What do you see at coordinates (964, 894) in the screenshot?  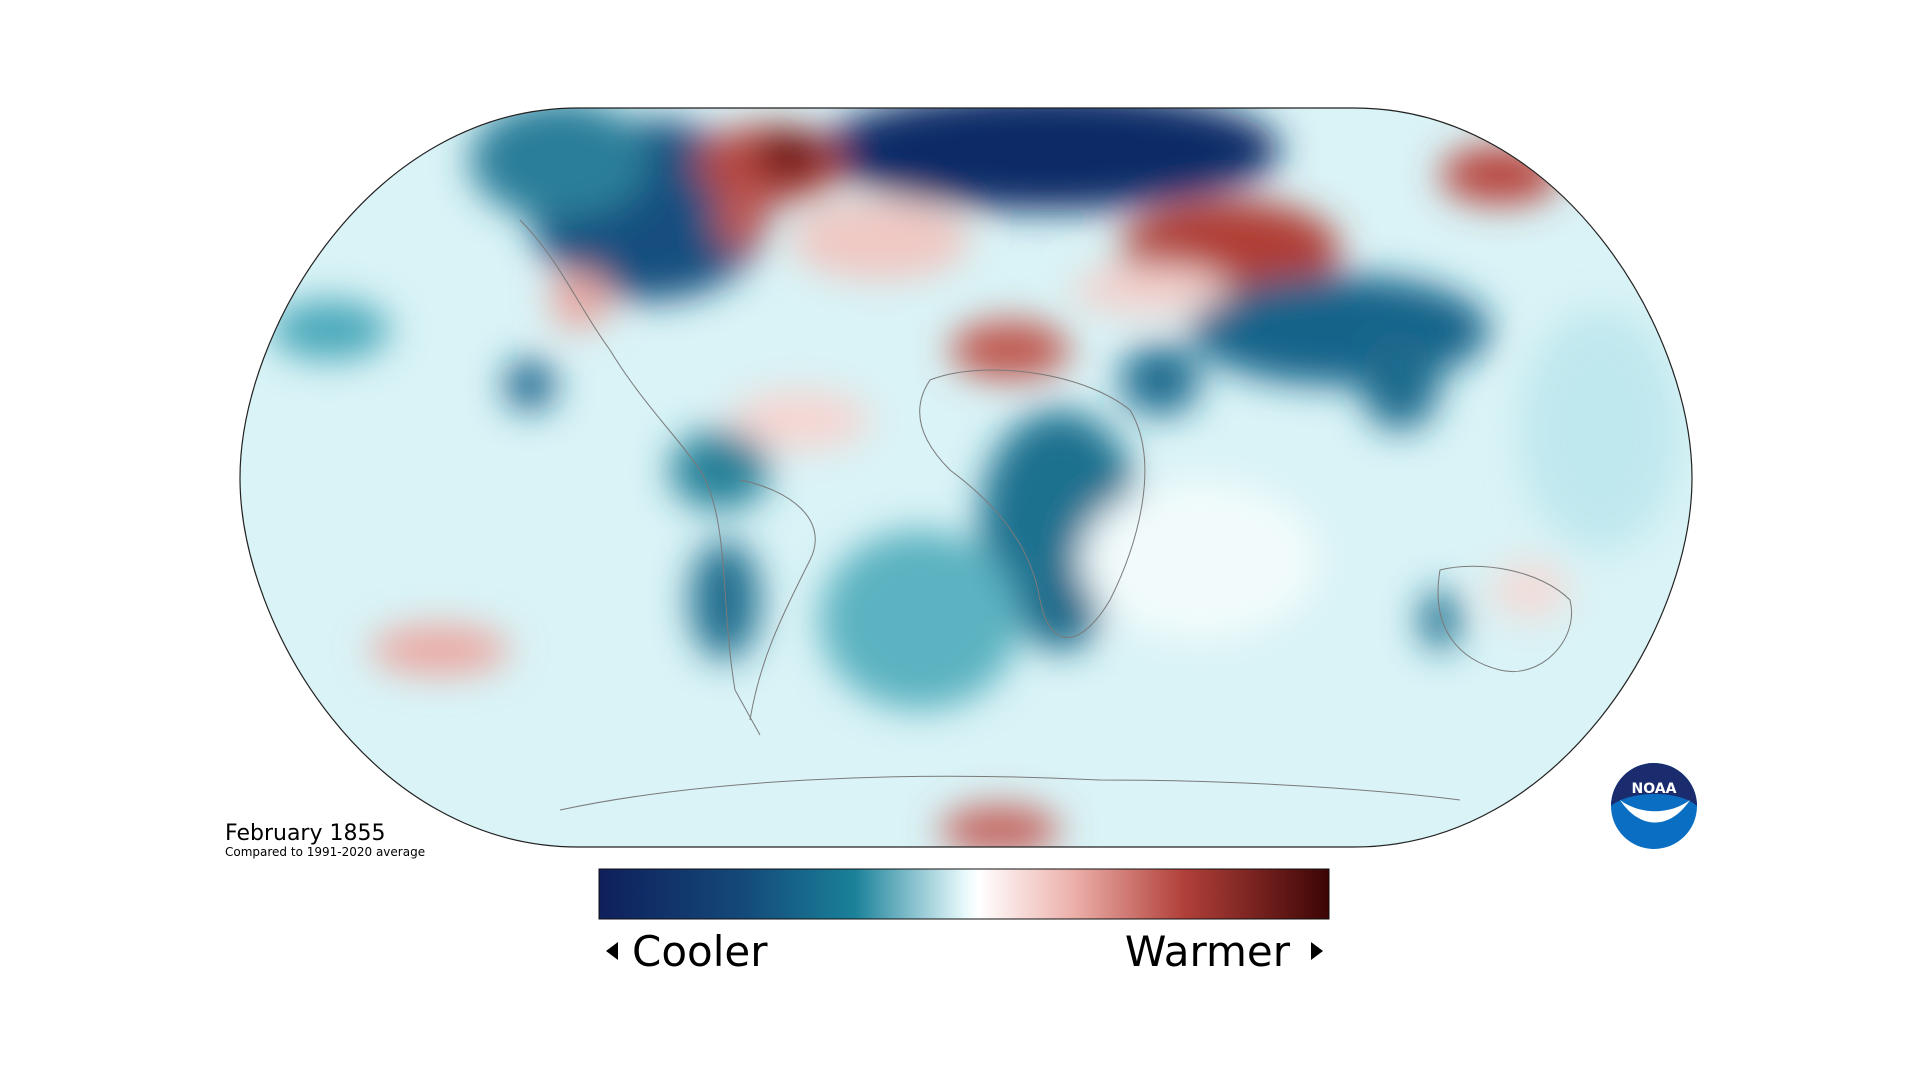 I see `color-scale` at bounding box center [964, 894].